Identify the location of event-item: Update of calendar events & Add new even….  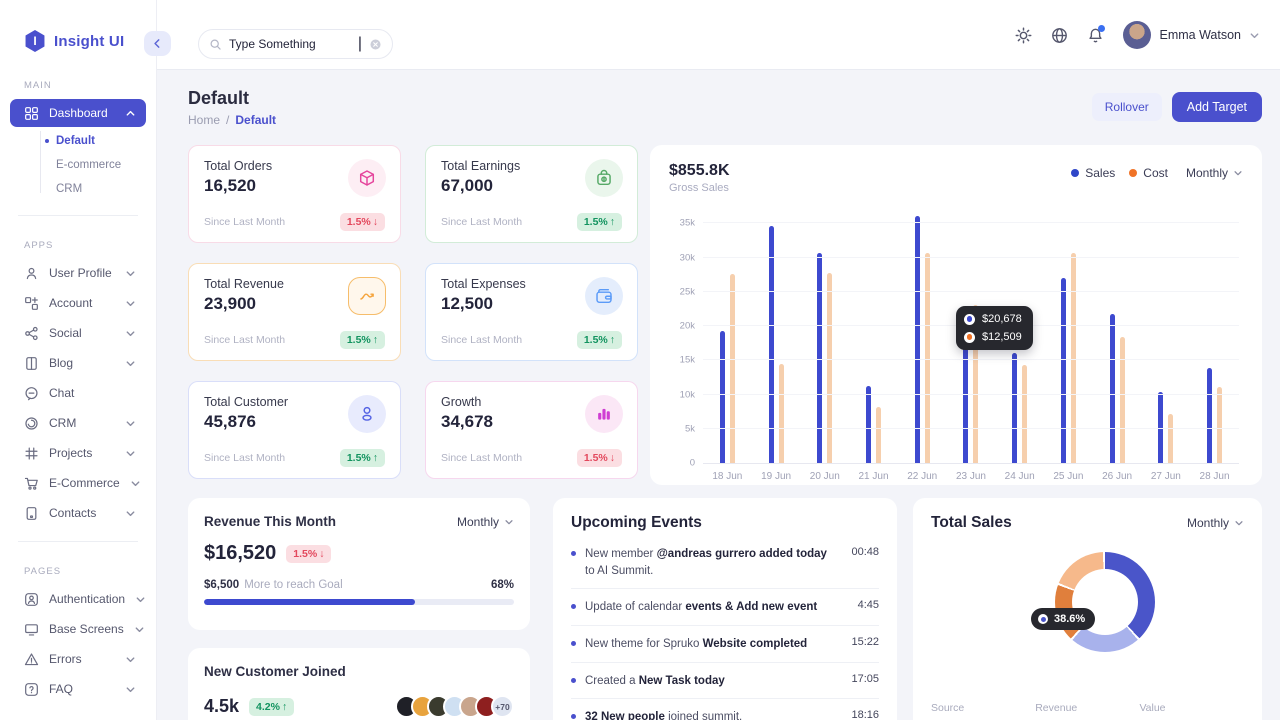
(725, 608).